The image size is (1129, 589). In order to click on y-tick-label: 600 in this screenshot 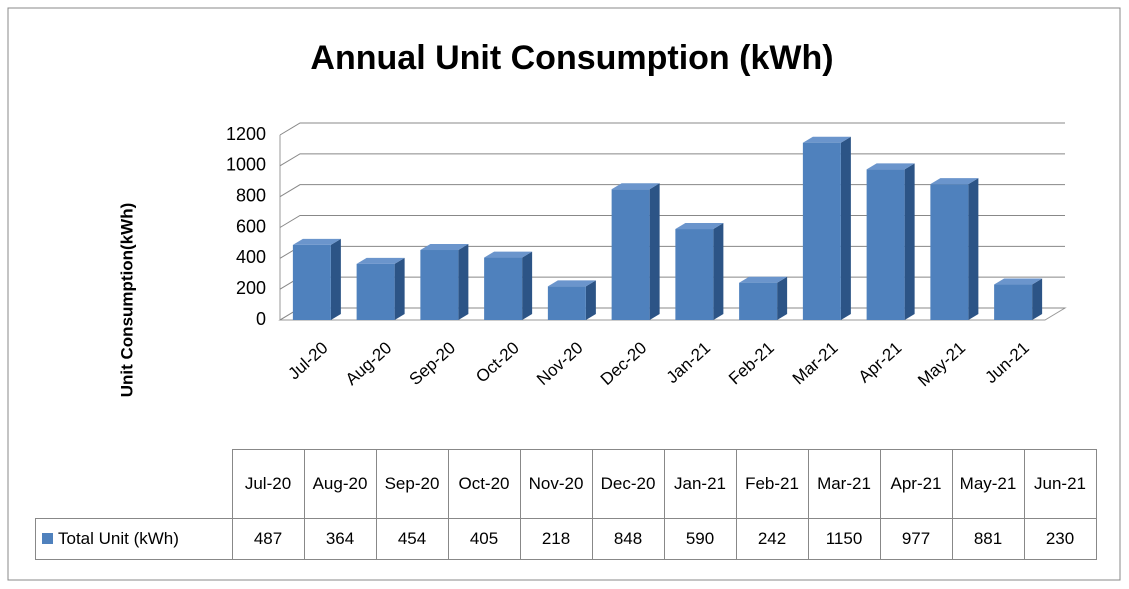, I will do `click(251, 226)`.